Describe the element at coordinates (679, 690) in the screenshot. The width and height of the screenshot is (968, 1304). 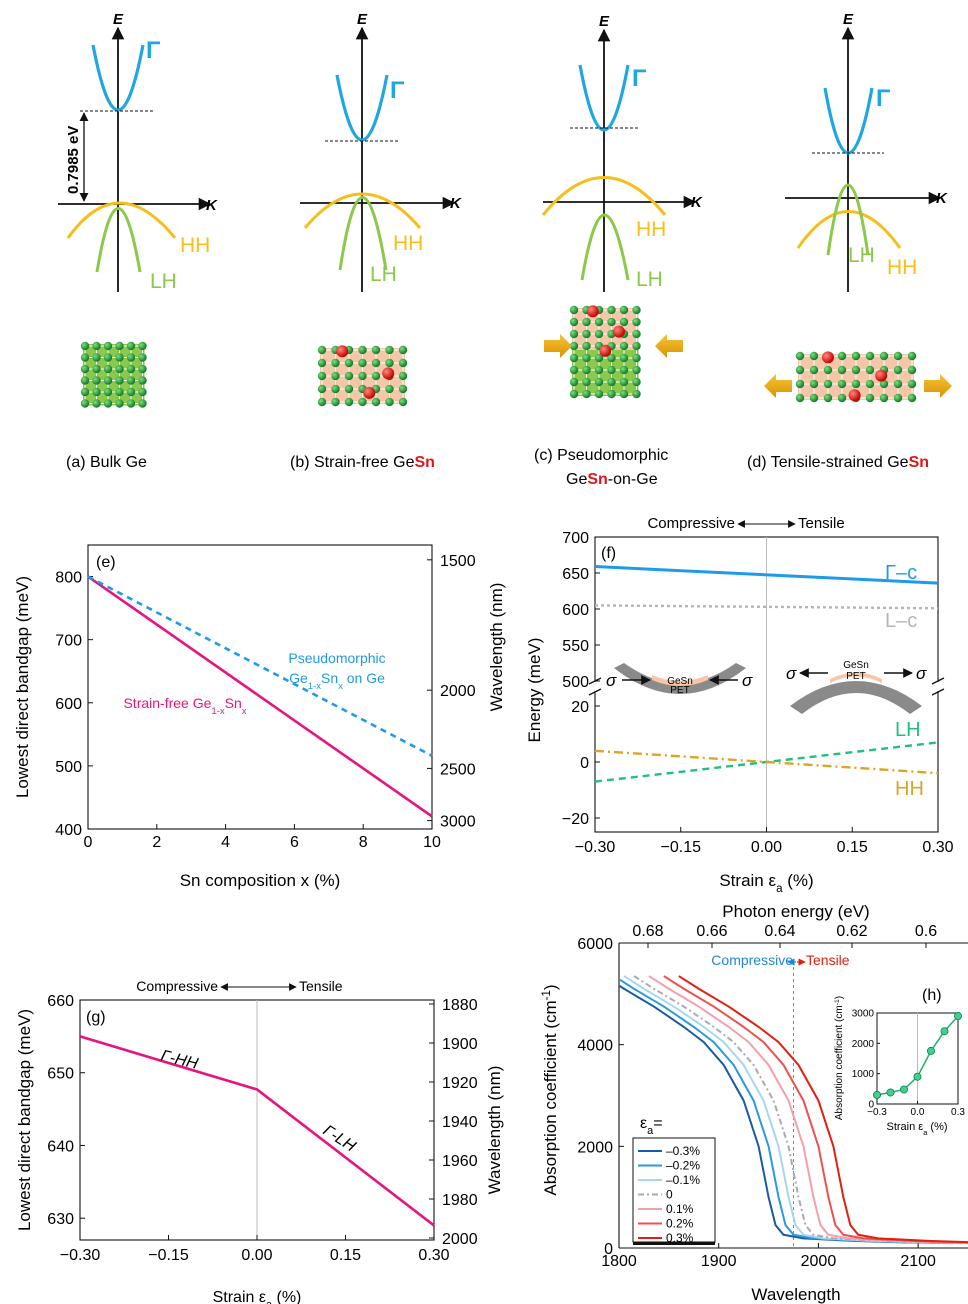
I see `pet-label: PET` at that location.